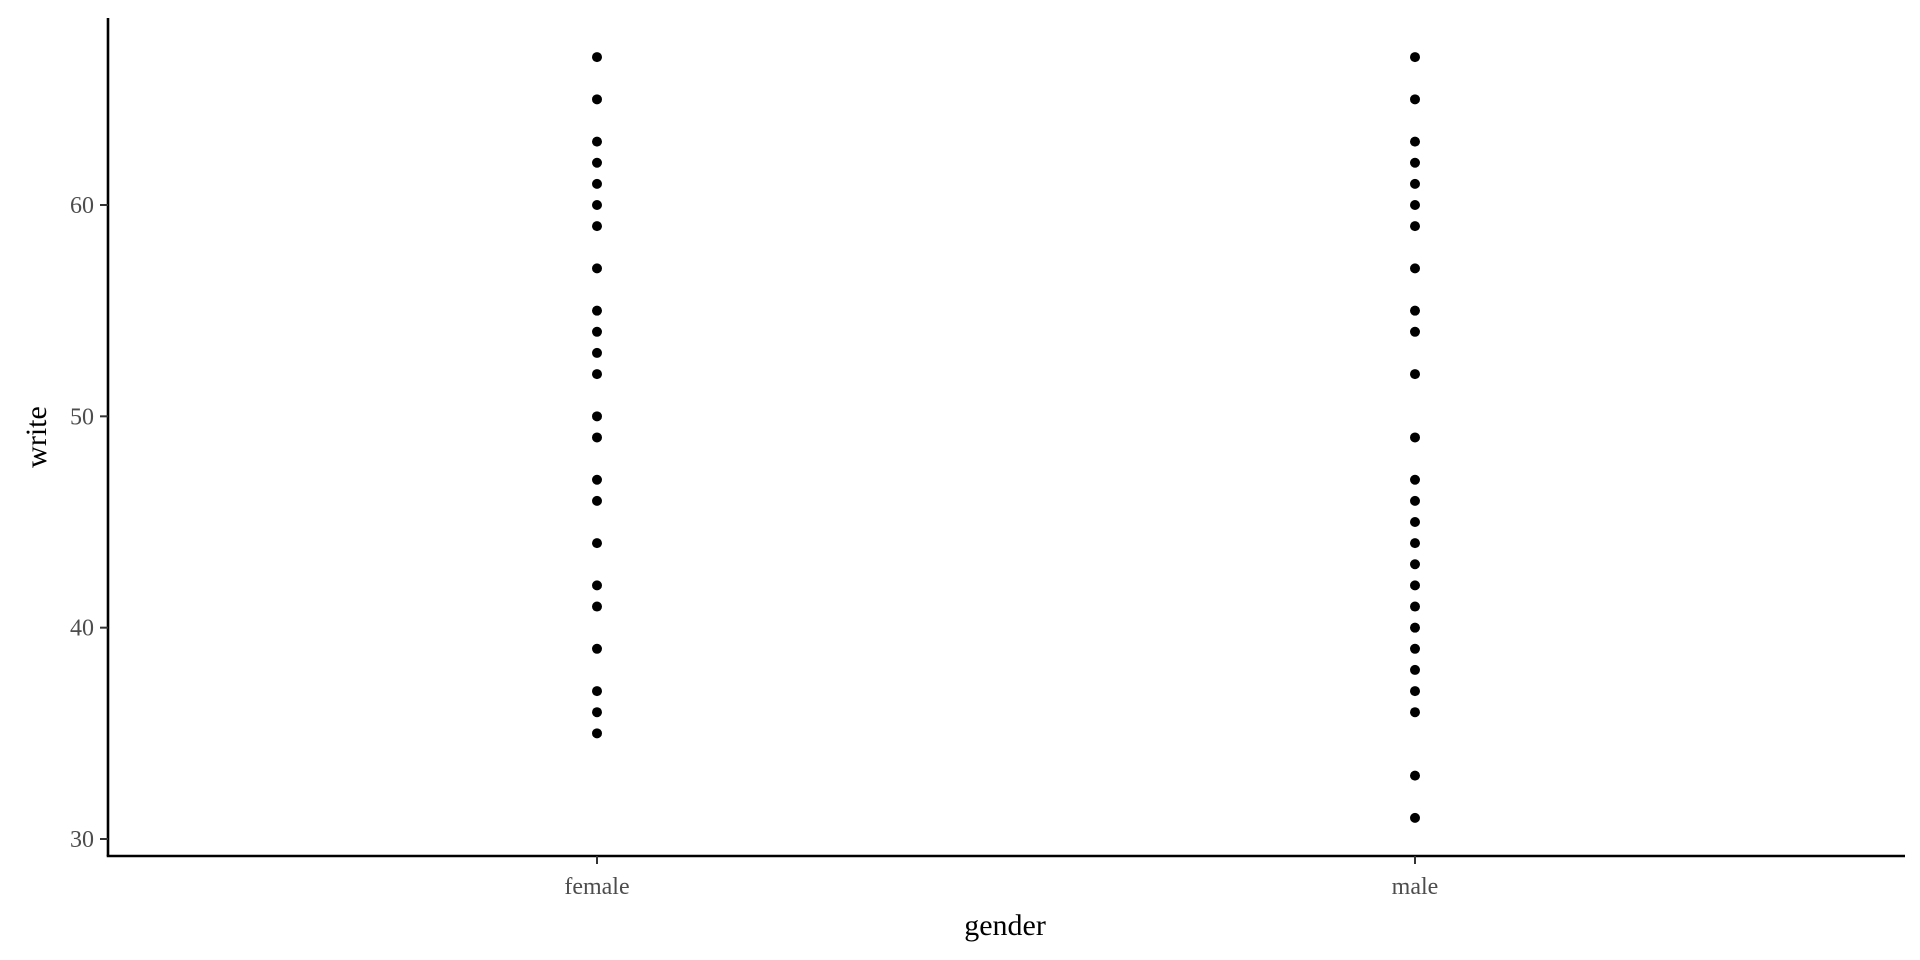  I want to click on y-tick-label: 30, so click(82, 840).